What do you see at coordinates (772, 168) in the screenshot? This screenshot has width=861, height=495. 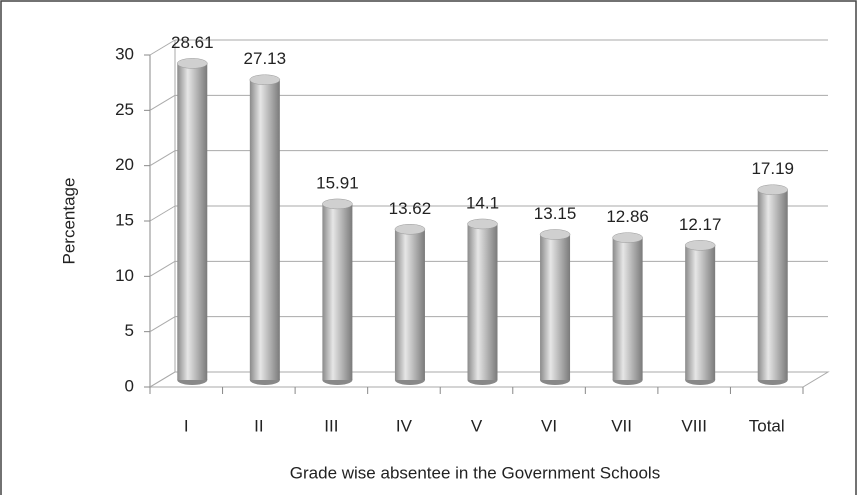 I see `value-label: 17.19` at bounding box center [772, 168].